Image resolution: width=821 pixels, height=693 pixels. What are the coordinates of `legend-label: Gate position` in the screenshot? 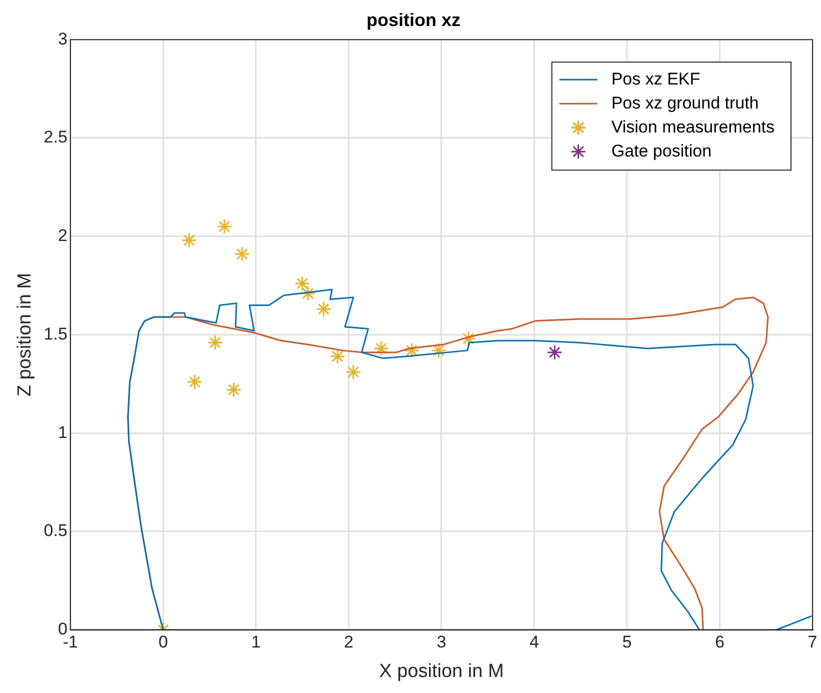 It's located at (661, 150).